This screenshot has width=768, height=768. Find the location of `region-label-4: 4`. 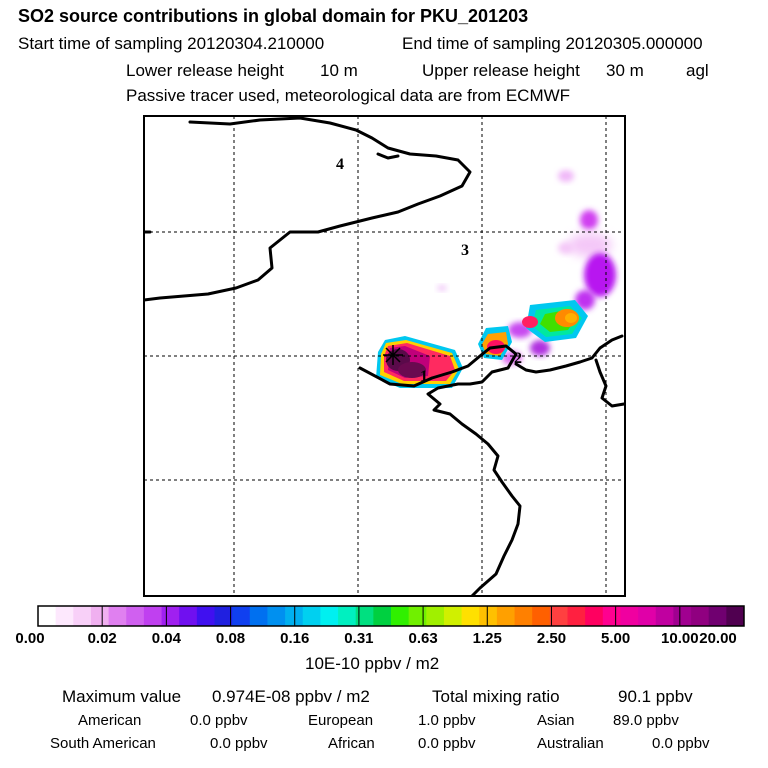

region-label-4: 4 is located at coordinates (340, 164).